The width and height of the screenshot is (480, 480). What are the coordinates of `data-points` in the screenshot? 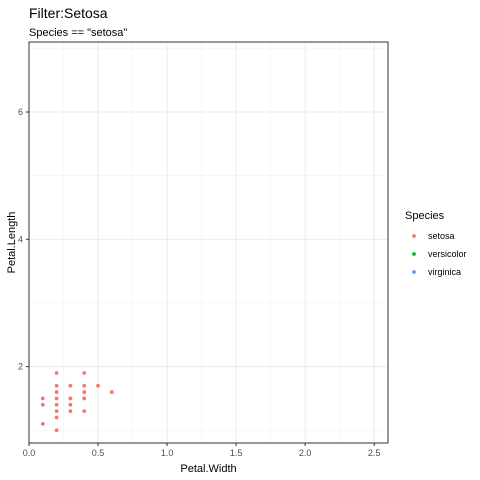 It's located at (77, 402).